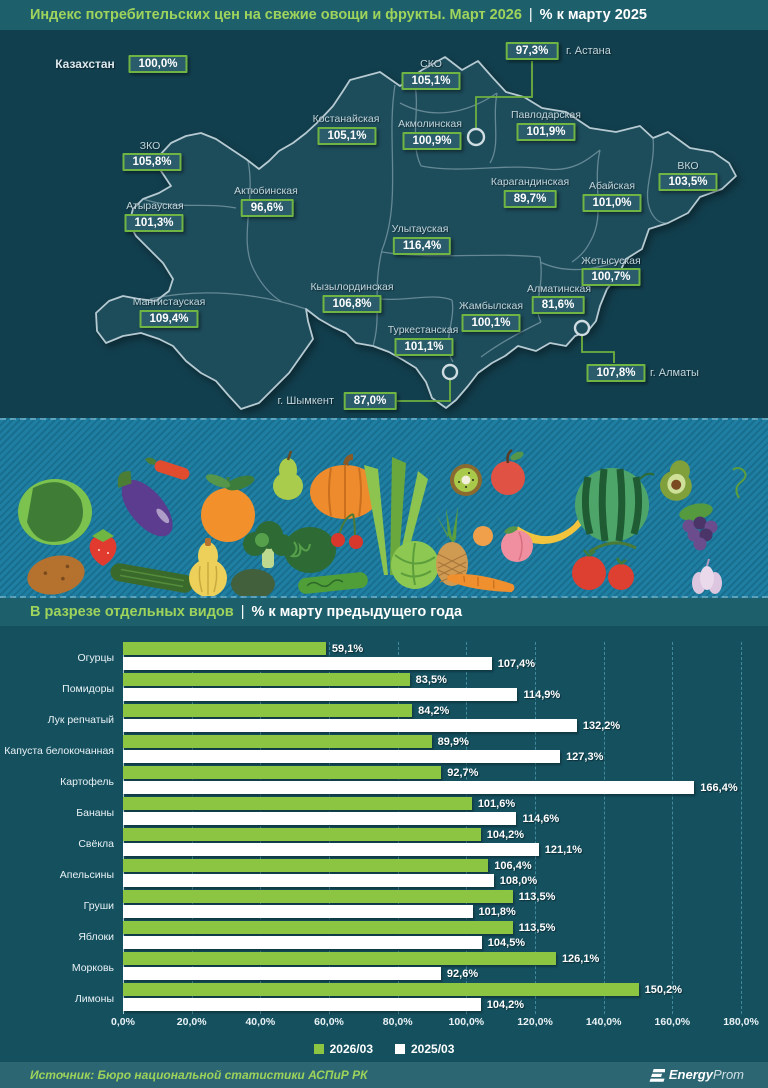 This screenshot has height=1088, width=768. Describe the element at coordinates (324, 942) in the screenshot. I see `bar-2025/03: 104,5%` at that location.